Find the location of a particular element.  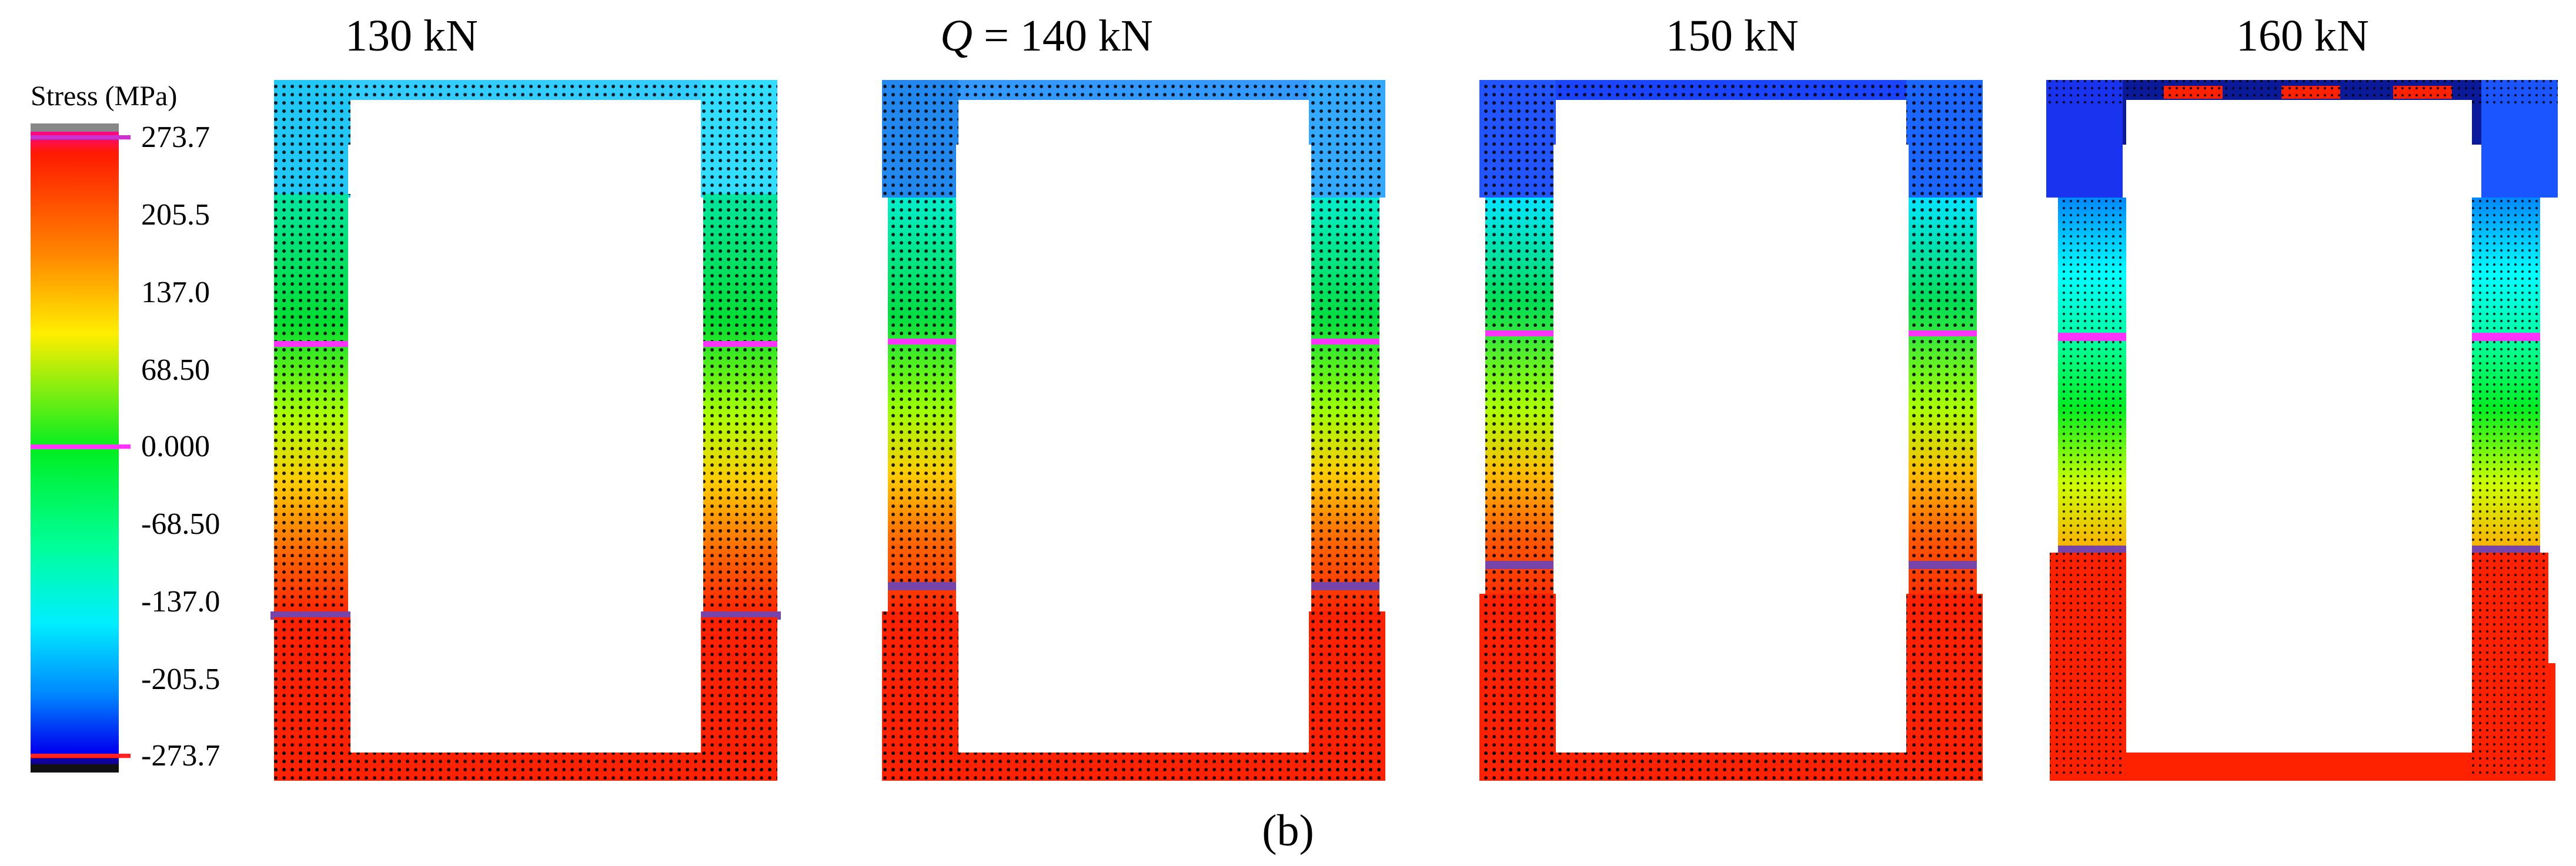

legend-tick: -137.0 is located at coordinates (180, 601).